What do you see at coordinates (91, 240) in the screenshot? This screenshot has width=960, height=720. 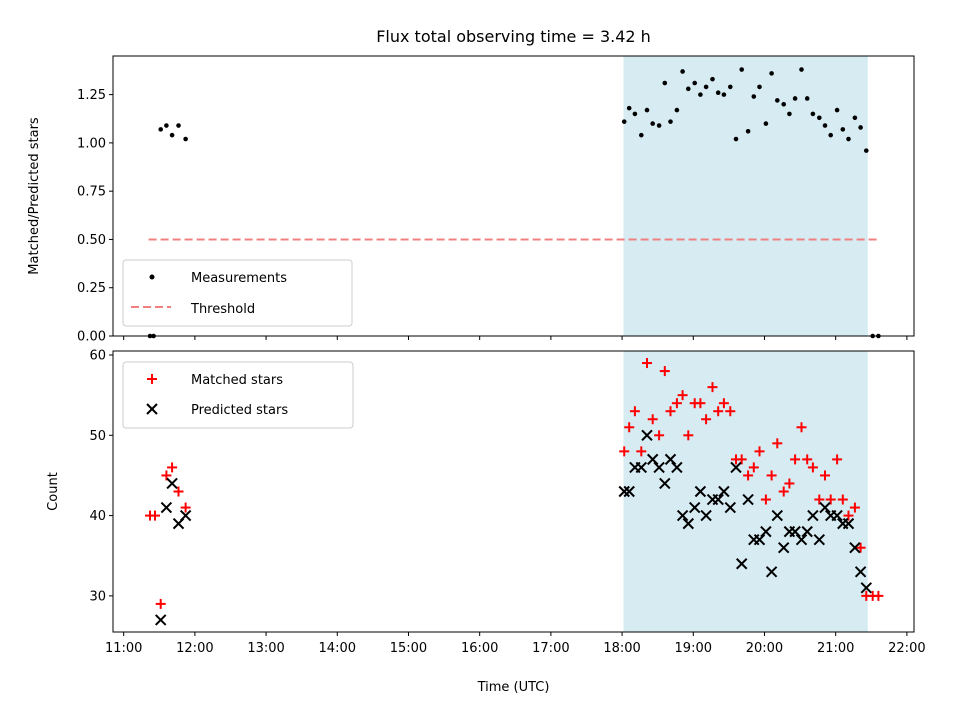 I see `y-tick-label: 0.50` at bounding box center [91, 240].